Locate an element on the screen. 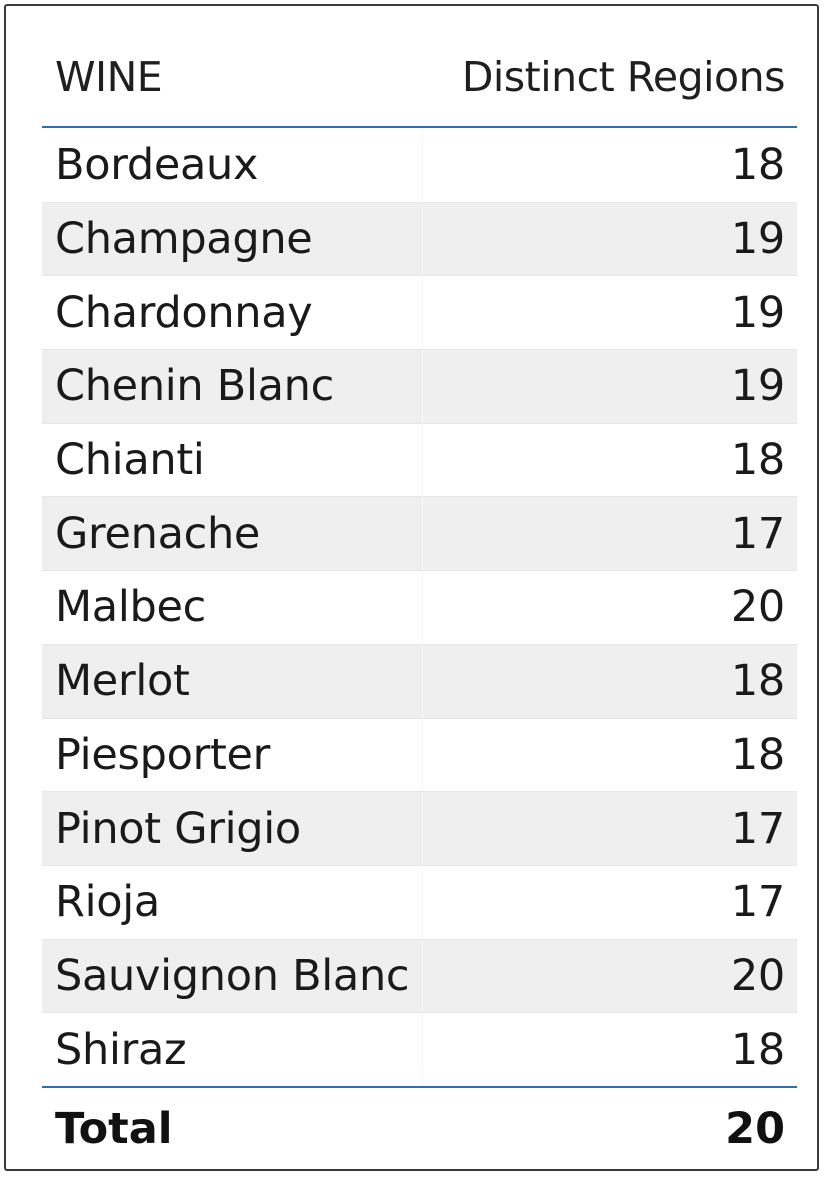 This screenshot has height=1179, width=827. table-row: Malbec 20 is located at coordinates (419, 607).